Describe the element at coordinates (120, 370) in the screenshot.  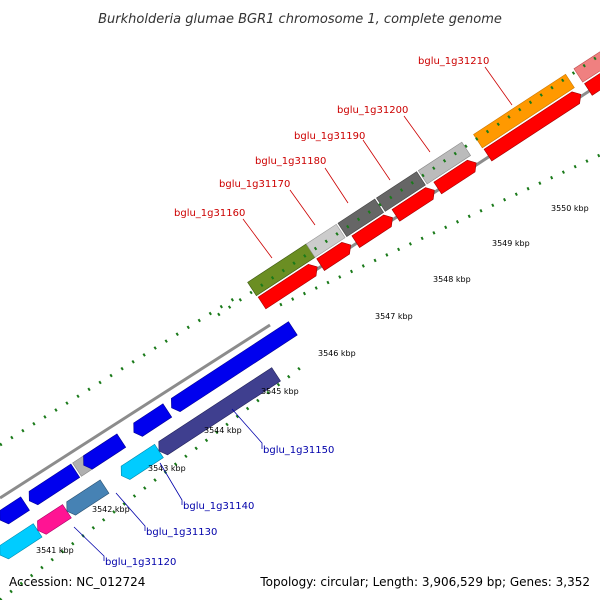
I see `outer-tick-ruler` at that location.